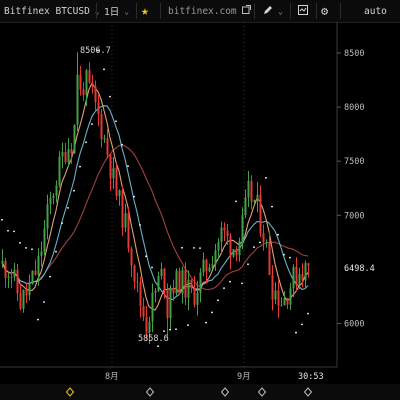  I want to click on event-markers, so click(189, 392).